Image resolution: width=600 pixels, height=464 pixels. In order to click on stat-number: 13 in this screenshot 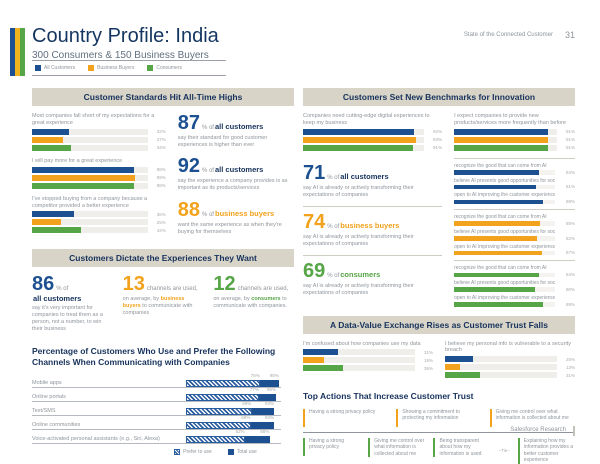, I will do `click(133, 283)`.